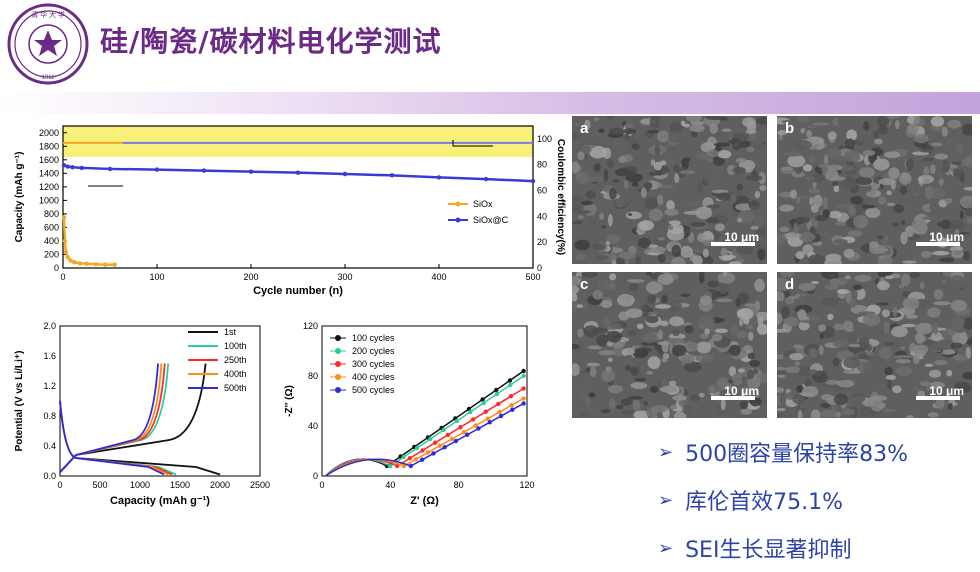 The width and height of the screenshot is (980, 572). What do you see at coordinates (472, 143) in the screenshot?
I see `right-arrow` at bounding box center [472, 143].